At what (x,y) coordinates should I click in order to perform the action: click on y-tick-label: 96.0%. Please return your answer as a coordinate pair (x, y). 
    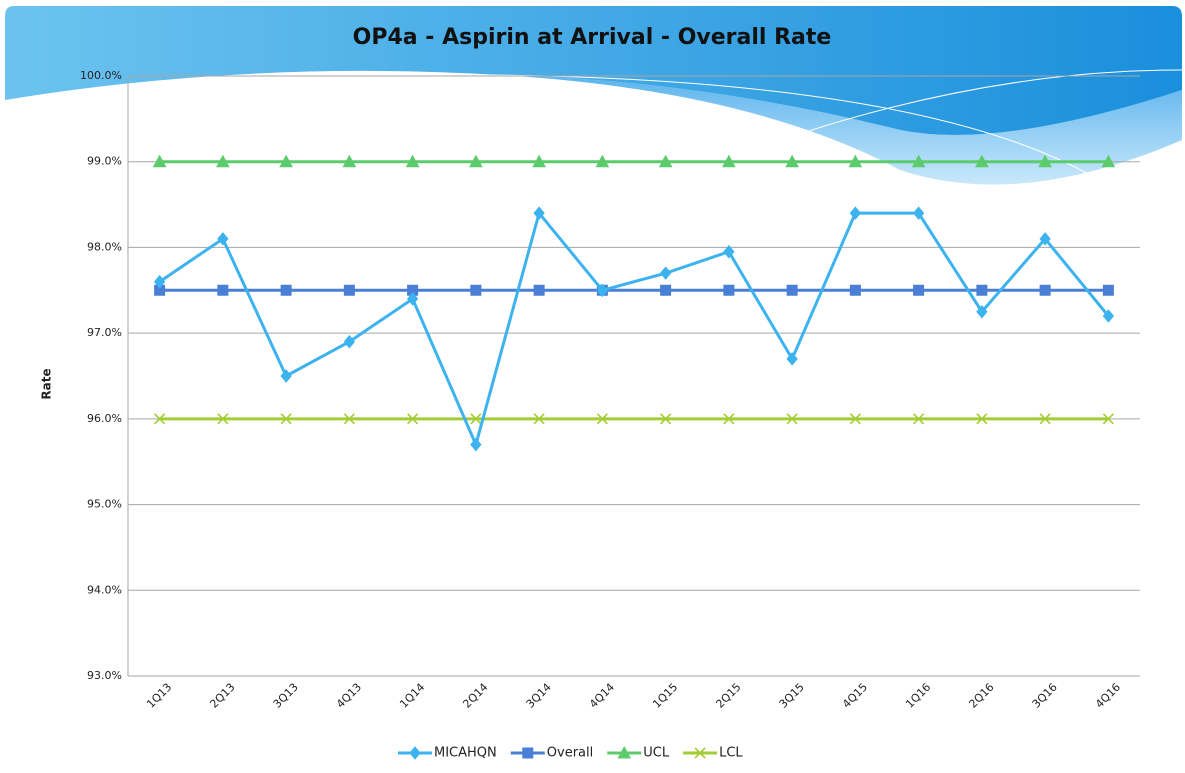
    Looking at the image, I should click on (104, 418).